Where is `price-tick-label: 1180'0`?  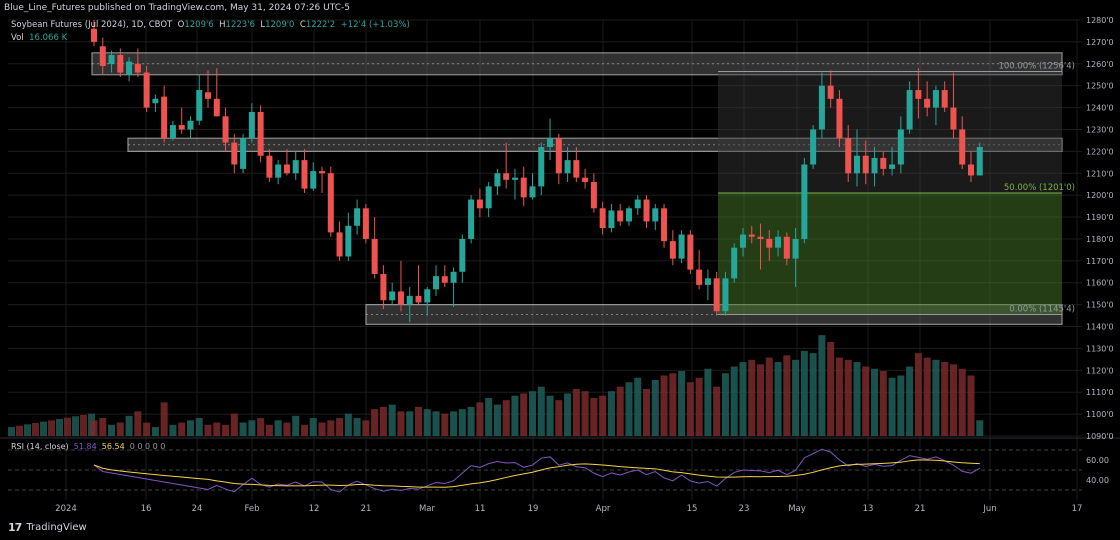
price-tick-label: 1180'0 is located at coordinates (1100, 239).